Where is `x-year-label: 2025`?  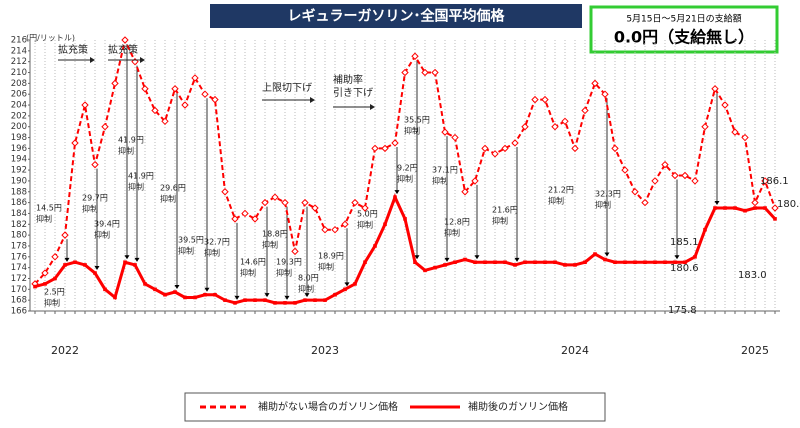 x-year-label: 2025 is located at coordinates (755, 350).